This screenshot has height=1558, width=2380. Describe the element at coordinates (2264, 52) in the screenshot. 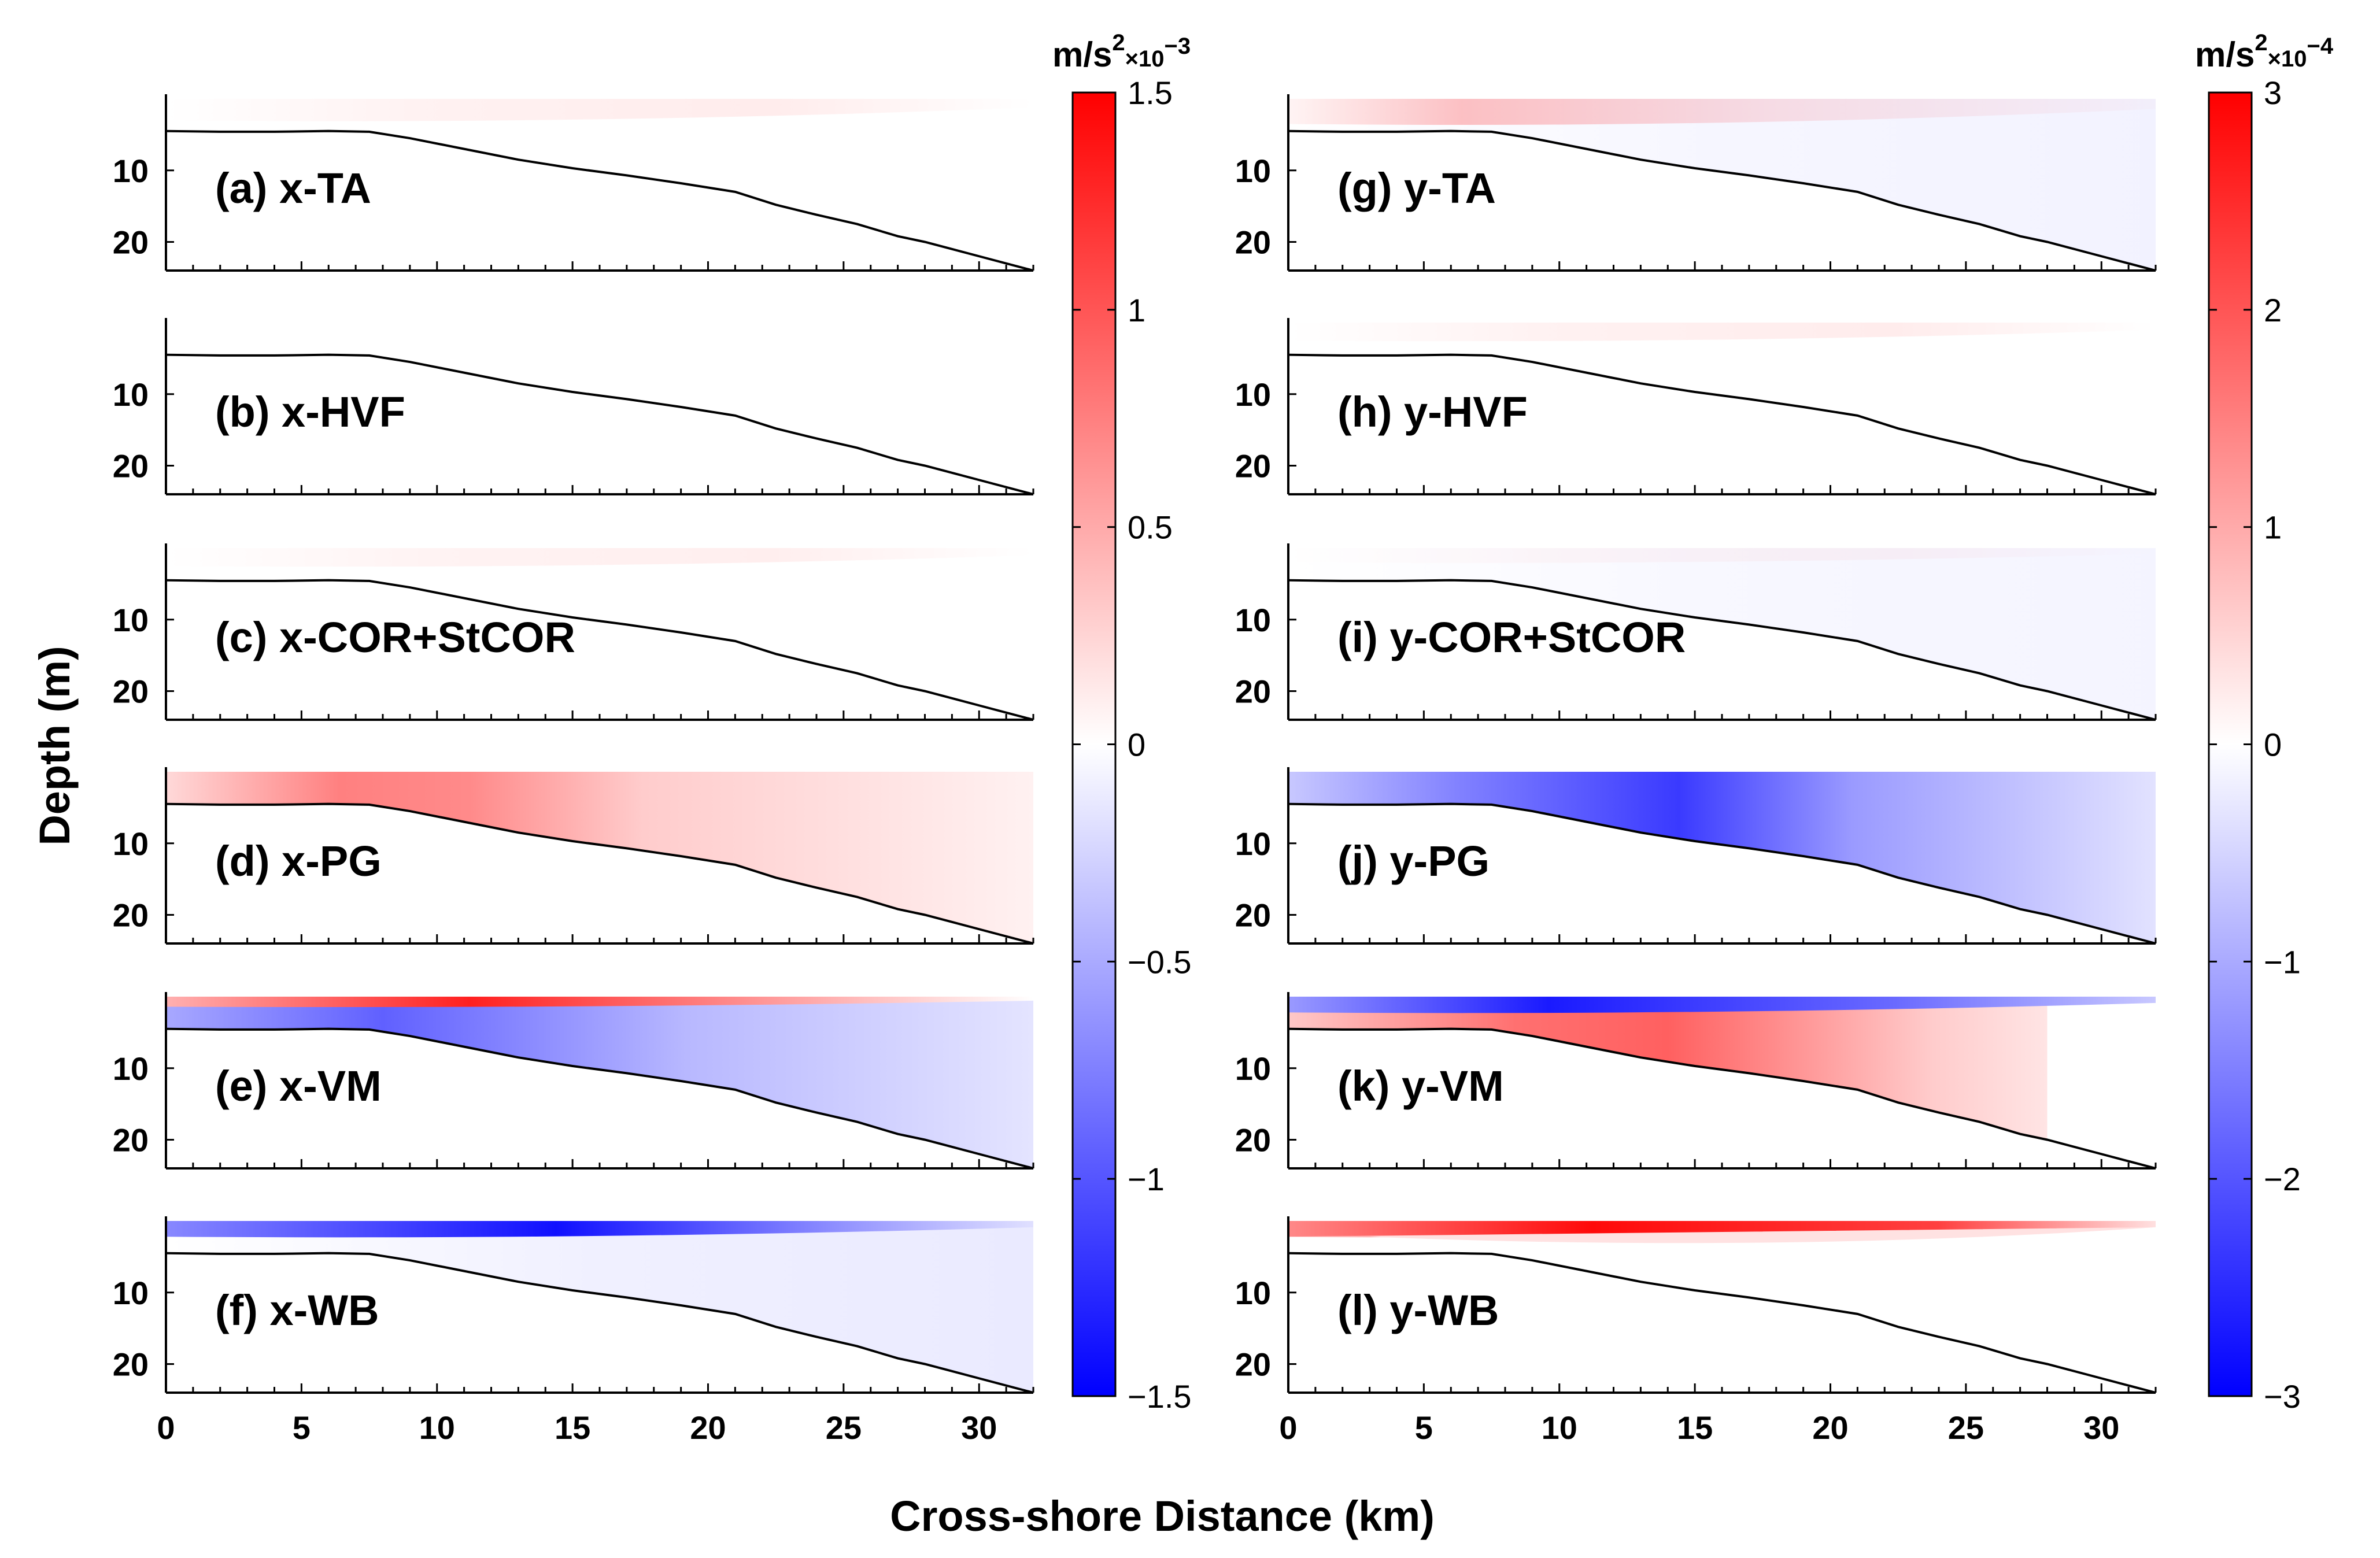

I see `colorbar-y-unit: m/s2×10−4` at that location.